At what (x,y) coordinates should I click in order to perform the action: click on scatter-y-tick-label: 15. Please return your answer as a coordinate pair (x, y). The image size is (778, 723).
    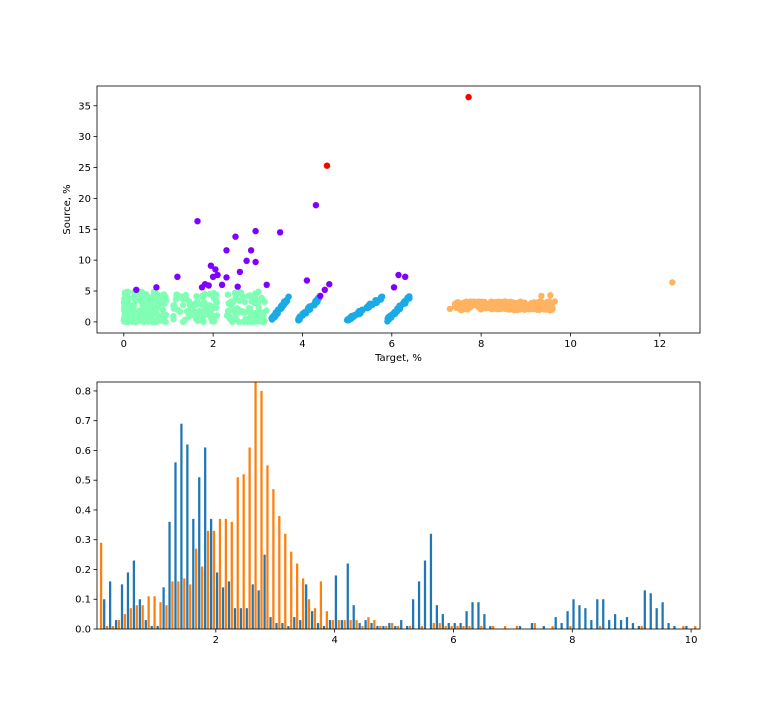
    Looking at the image, I should click on (84, 230).